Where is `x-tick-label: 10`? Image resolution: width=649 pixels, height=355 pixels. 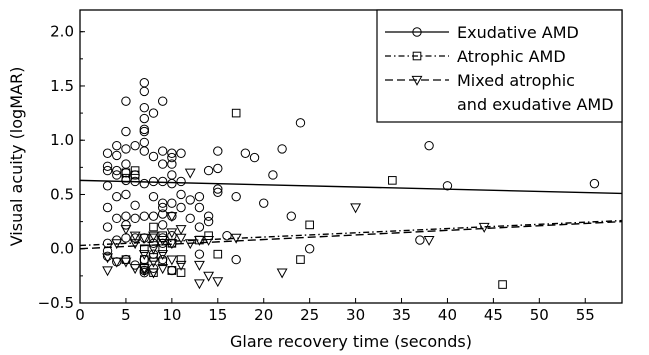
x-tick-label: 10 is located at coordinates (171, 315).